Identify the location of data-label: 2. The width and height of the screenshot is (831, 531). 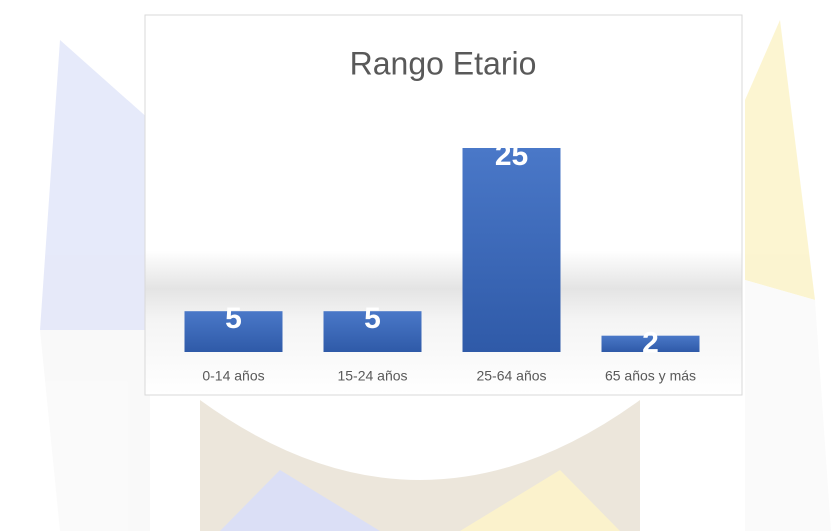
(650, 343).